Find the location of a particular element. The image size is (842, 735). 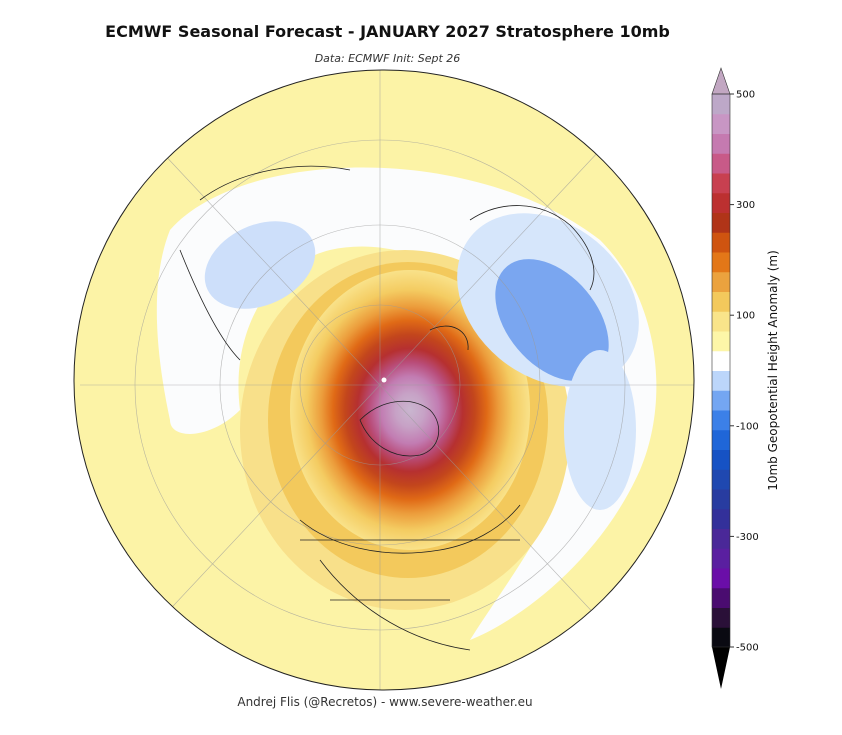

negative-anomaly-core-europe is located at coordinates (552, 320).